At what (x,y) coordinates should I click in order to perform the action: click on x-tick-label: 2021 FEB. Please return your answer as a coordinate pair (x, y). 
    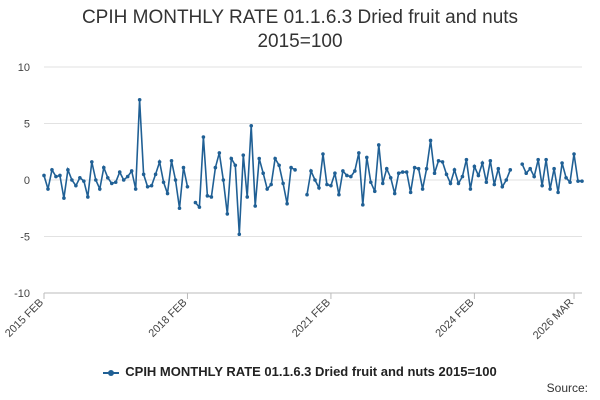
    Looking at the image, I should click on (311, 318).